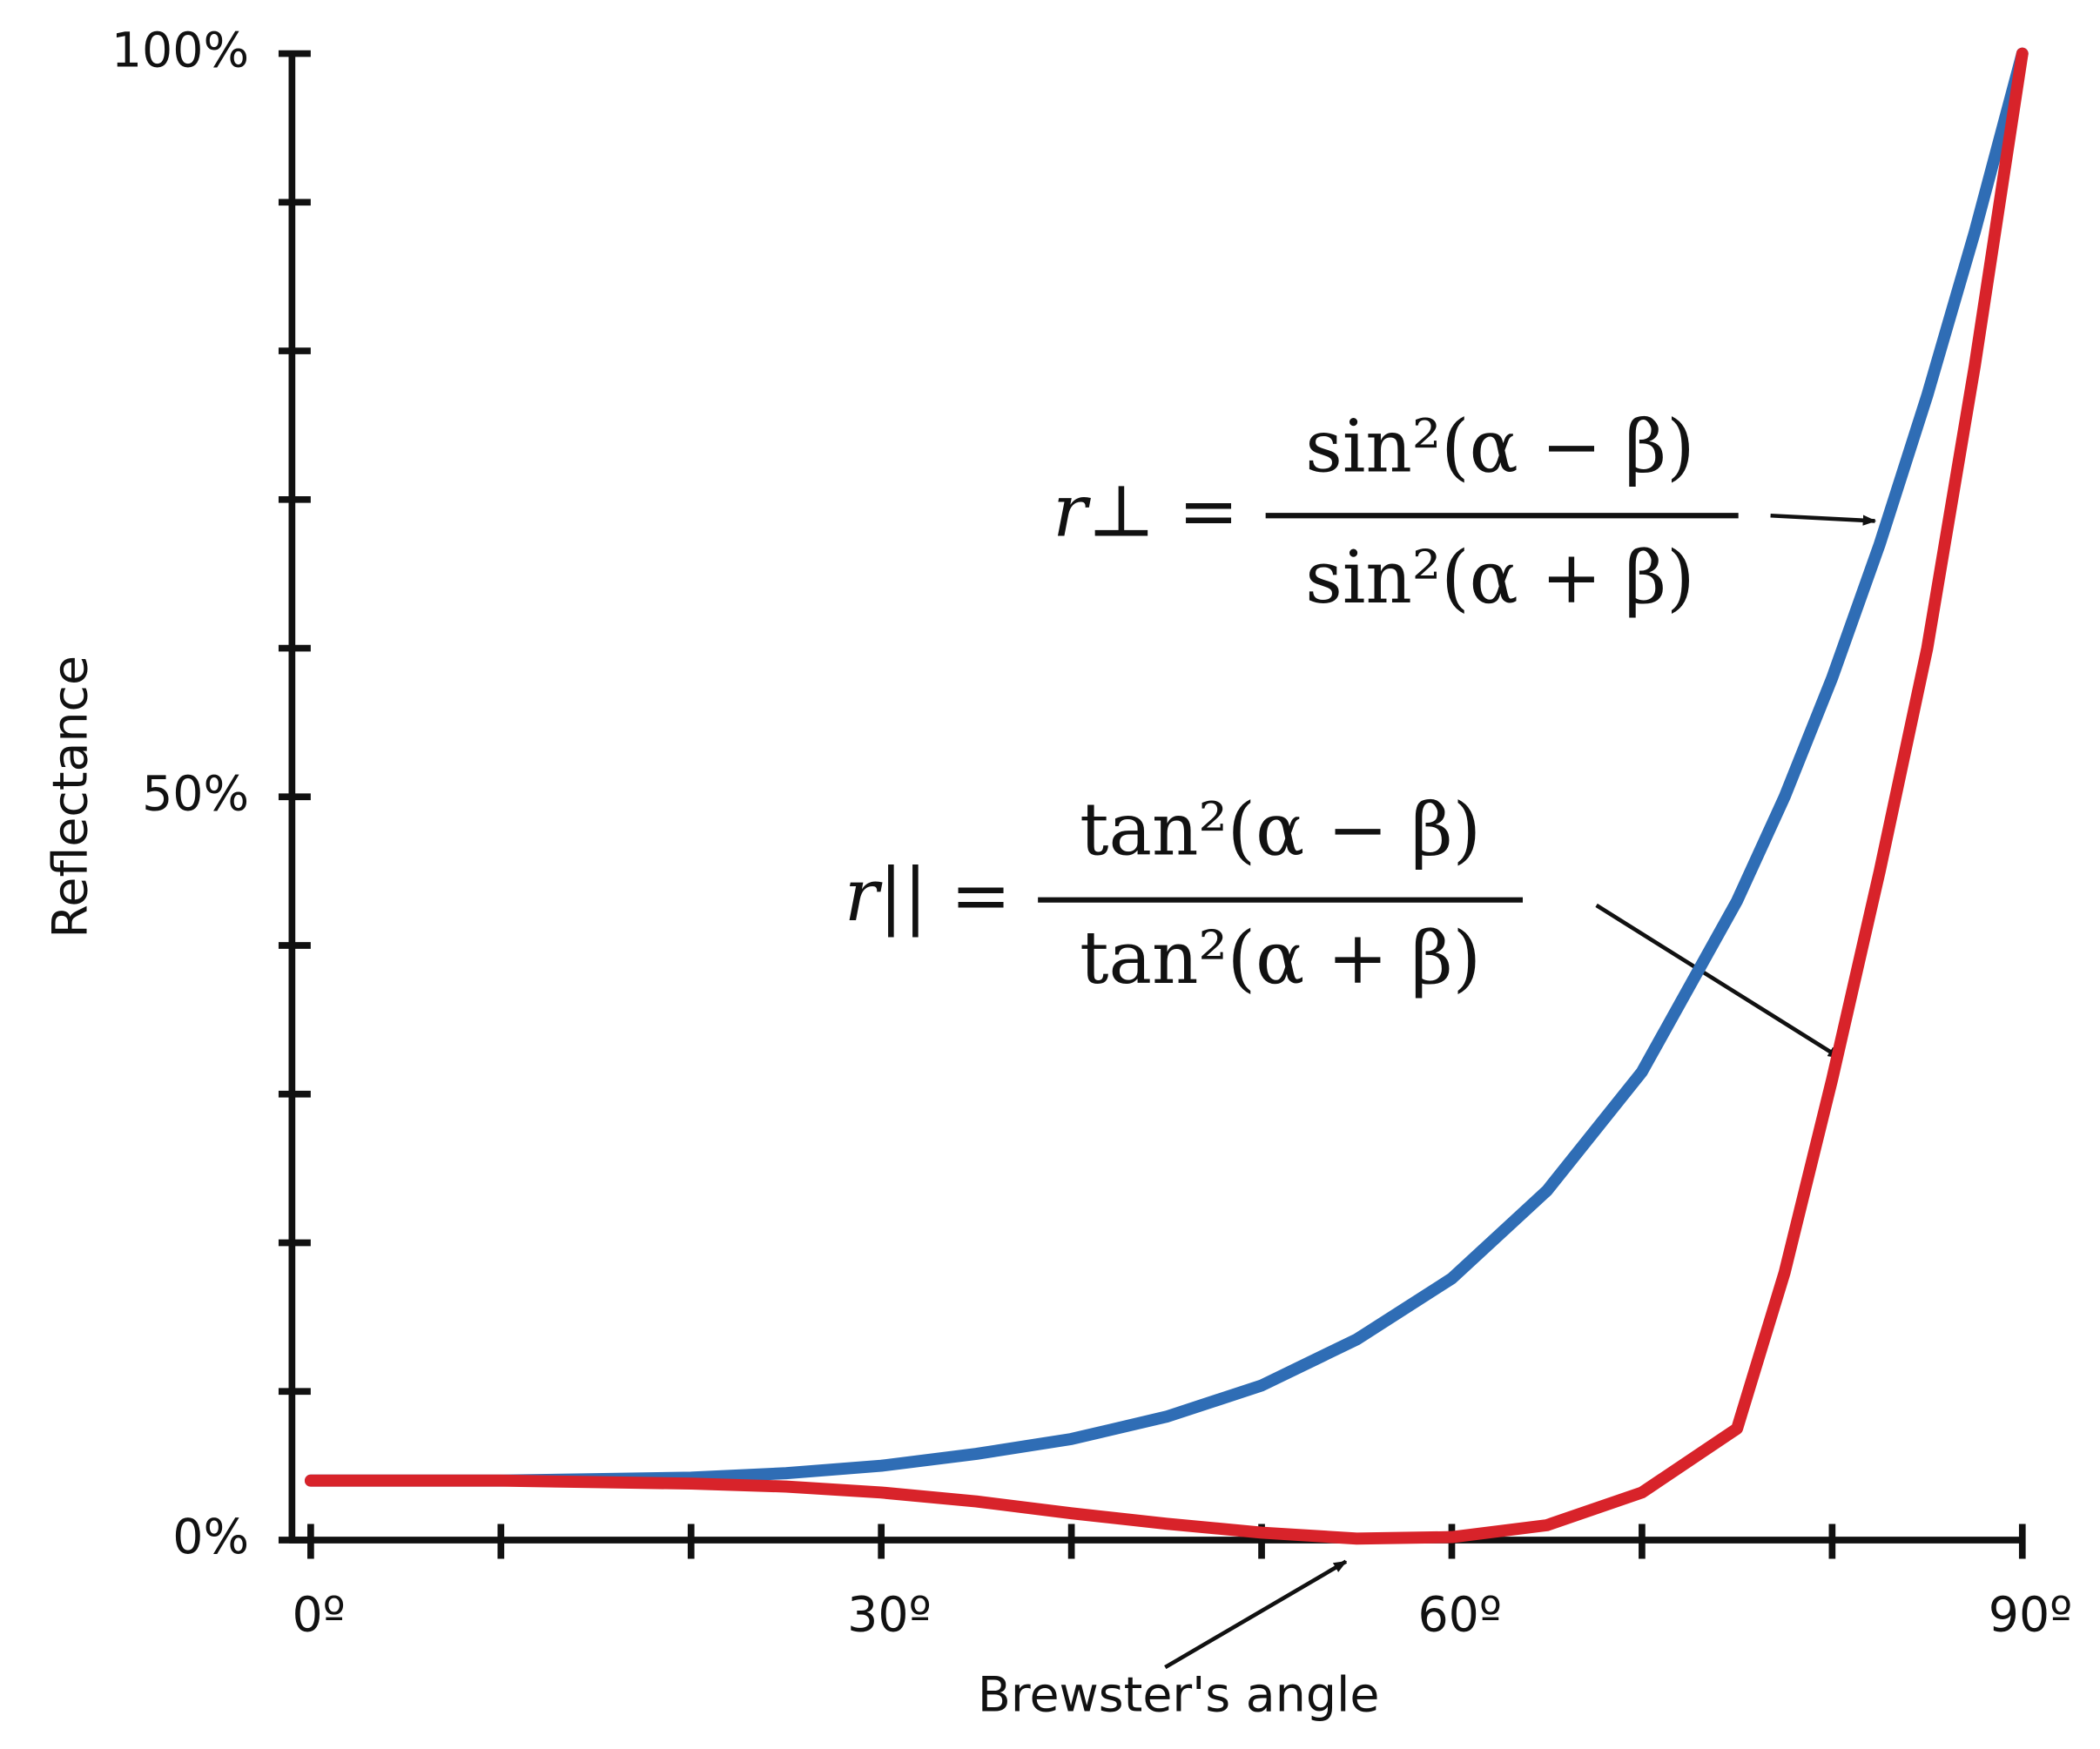 The height and width of the screenshot is (1749, 2100). What do you see at coordinates (180, 51) in the screenshot?
I see `y-tick-label: 100%` at bounding box center [180, 51].